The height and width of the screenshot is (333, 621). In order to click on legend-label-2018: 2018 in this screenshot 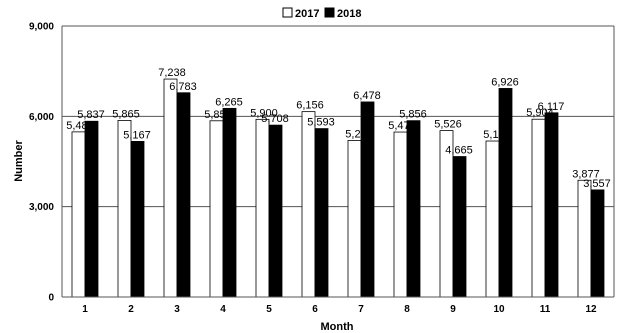, I will do `click(349, 14)`.